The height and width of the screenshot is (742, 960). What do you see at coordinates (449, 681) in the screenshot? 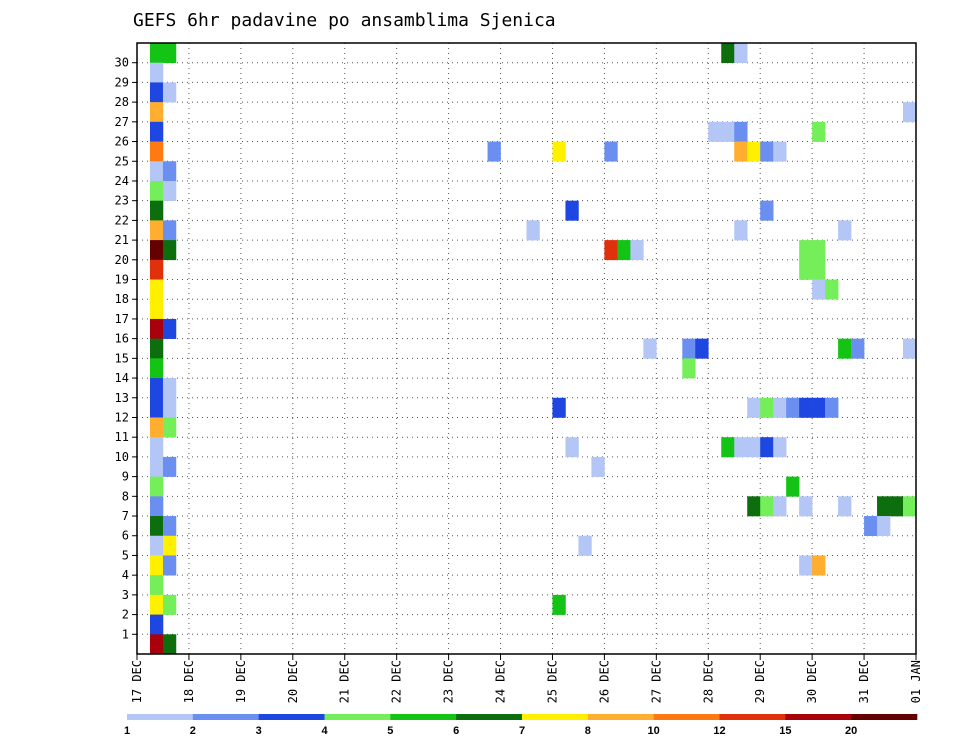
I see `x-tick-label: 23 DEC` at bounding box center [449, 681].